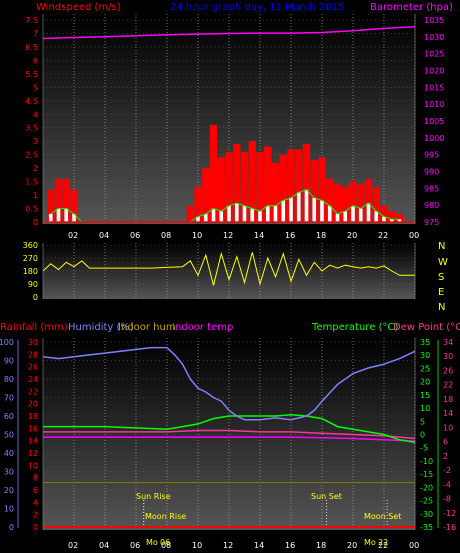 The image size is (460, 553). Describe the element at coordinates (448, 399) in the screenshot. I see `dew-y-tick: 18` at that location.